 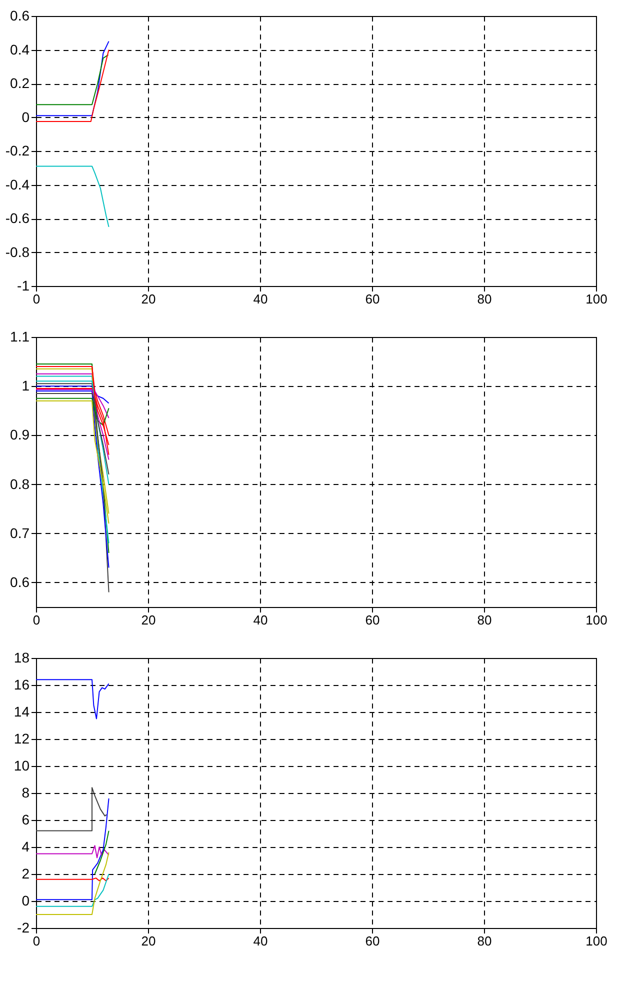 What do you see at coordinates (22, 658) in the screenshot?
I see `y-tick-label: 18` at bounding box center [22, 658].